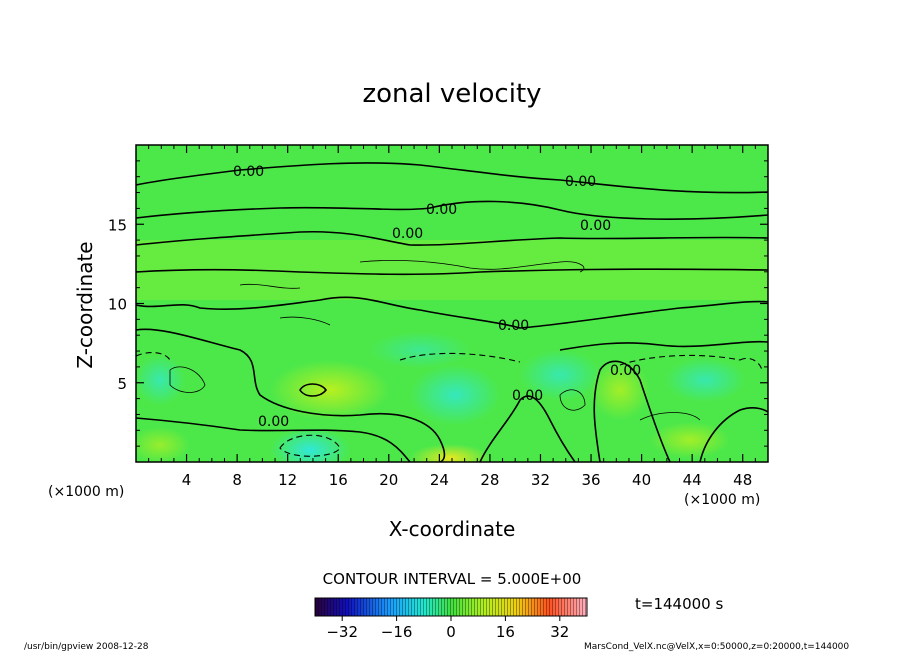 The height and width of the screenshot is (654, 904). I want to click on y-tick-label: 10, so click(117, 305).